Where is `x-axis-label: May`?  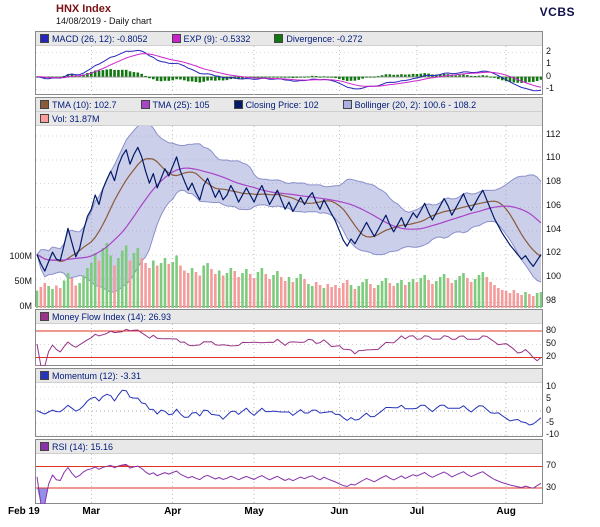 x-axis-label: May is located at coordinates (254, 511).